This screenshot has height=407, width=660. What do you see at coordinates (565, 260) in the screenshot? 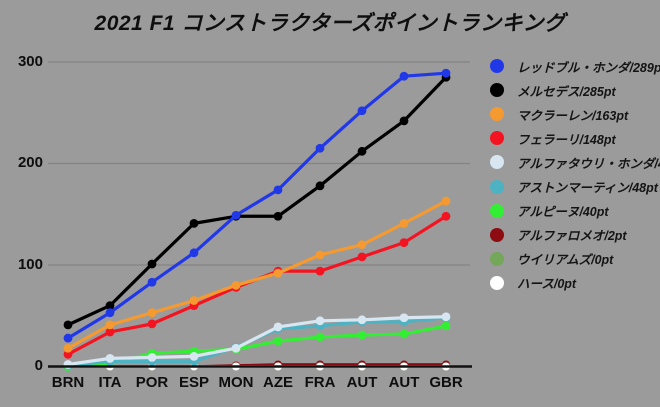
I see `legend-item-label: ウイリアムズ/0pt` at bounding box center [565, 260].